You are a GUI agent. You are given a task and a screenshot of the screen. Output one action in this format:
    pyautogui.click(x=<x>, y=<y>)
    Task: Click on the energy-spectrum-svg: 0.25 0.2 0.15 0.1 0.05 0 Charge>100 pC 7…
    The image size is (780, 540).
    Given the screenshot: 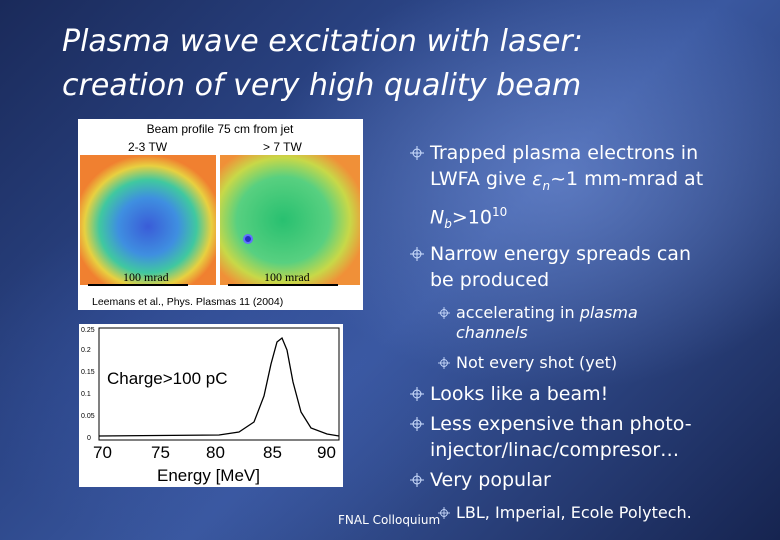 What is the action you would take?
    pyautogui.click(x=210, y=406)
    